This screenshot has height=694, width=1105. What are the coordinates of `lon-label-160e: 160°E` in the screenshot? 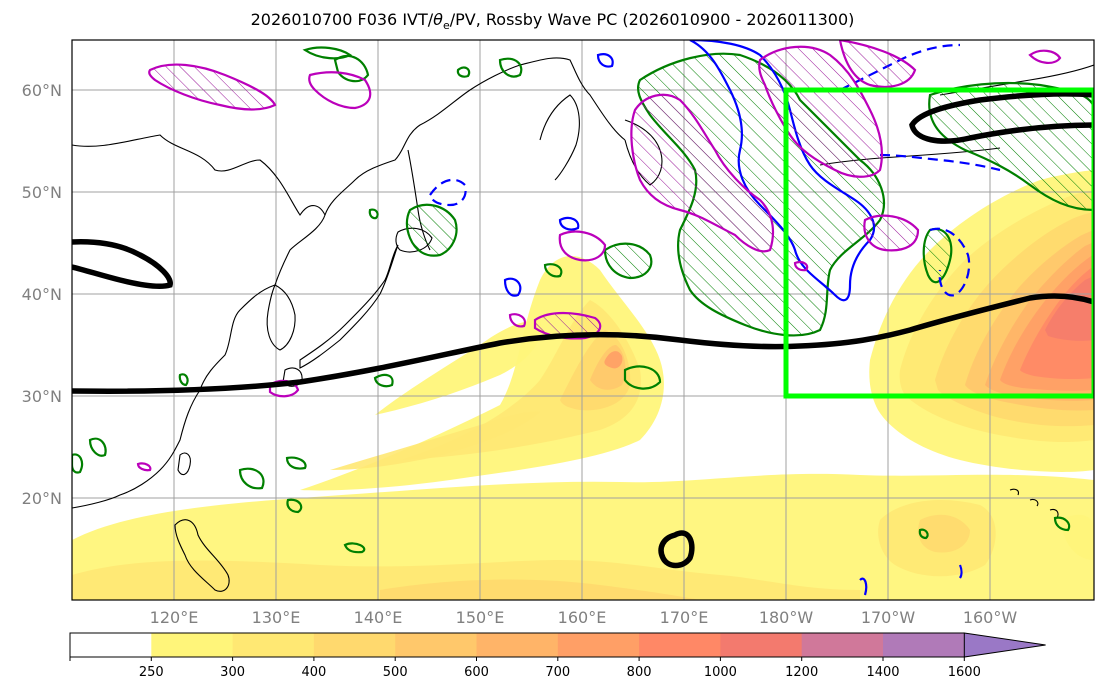 It's located at (582, 617).